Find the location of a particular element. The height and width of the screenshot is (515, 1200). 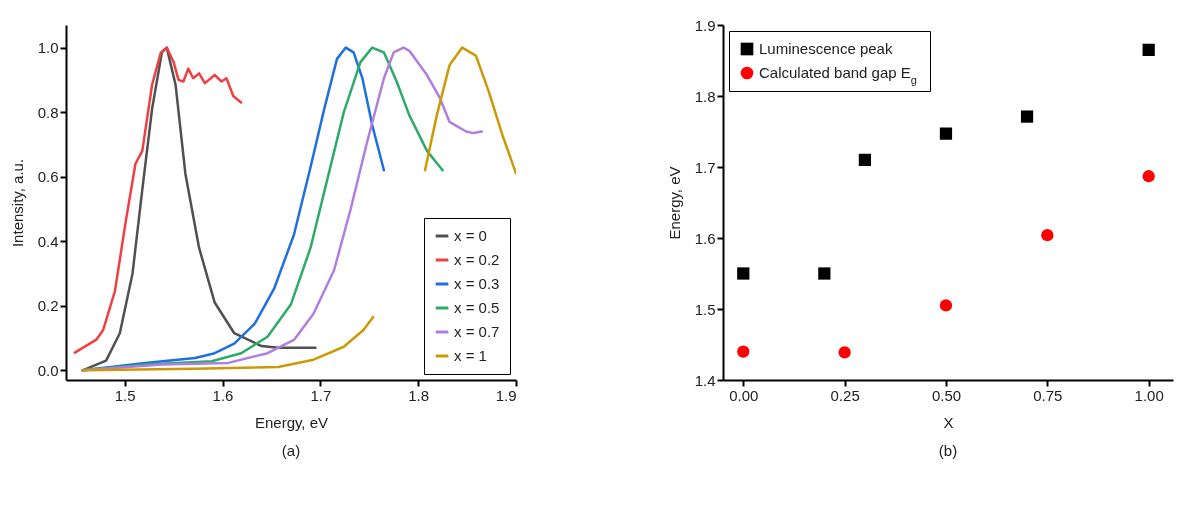

x-tick-label: 1.7 is located at coordinates (321, 395).